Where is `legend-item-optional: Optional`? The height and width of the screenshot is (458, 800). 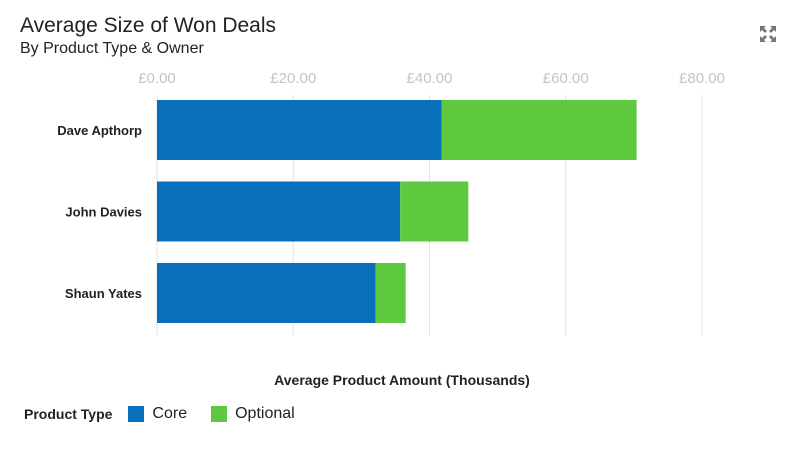
legend-item-optional: Optional is located at coordinates (253, 414).